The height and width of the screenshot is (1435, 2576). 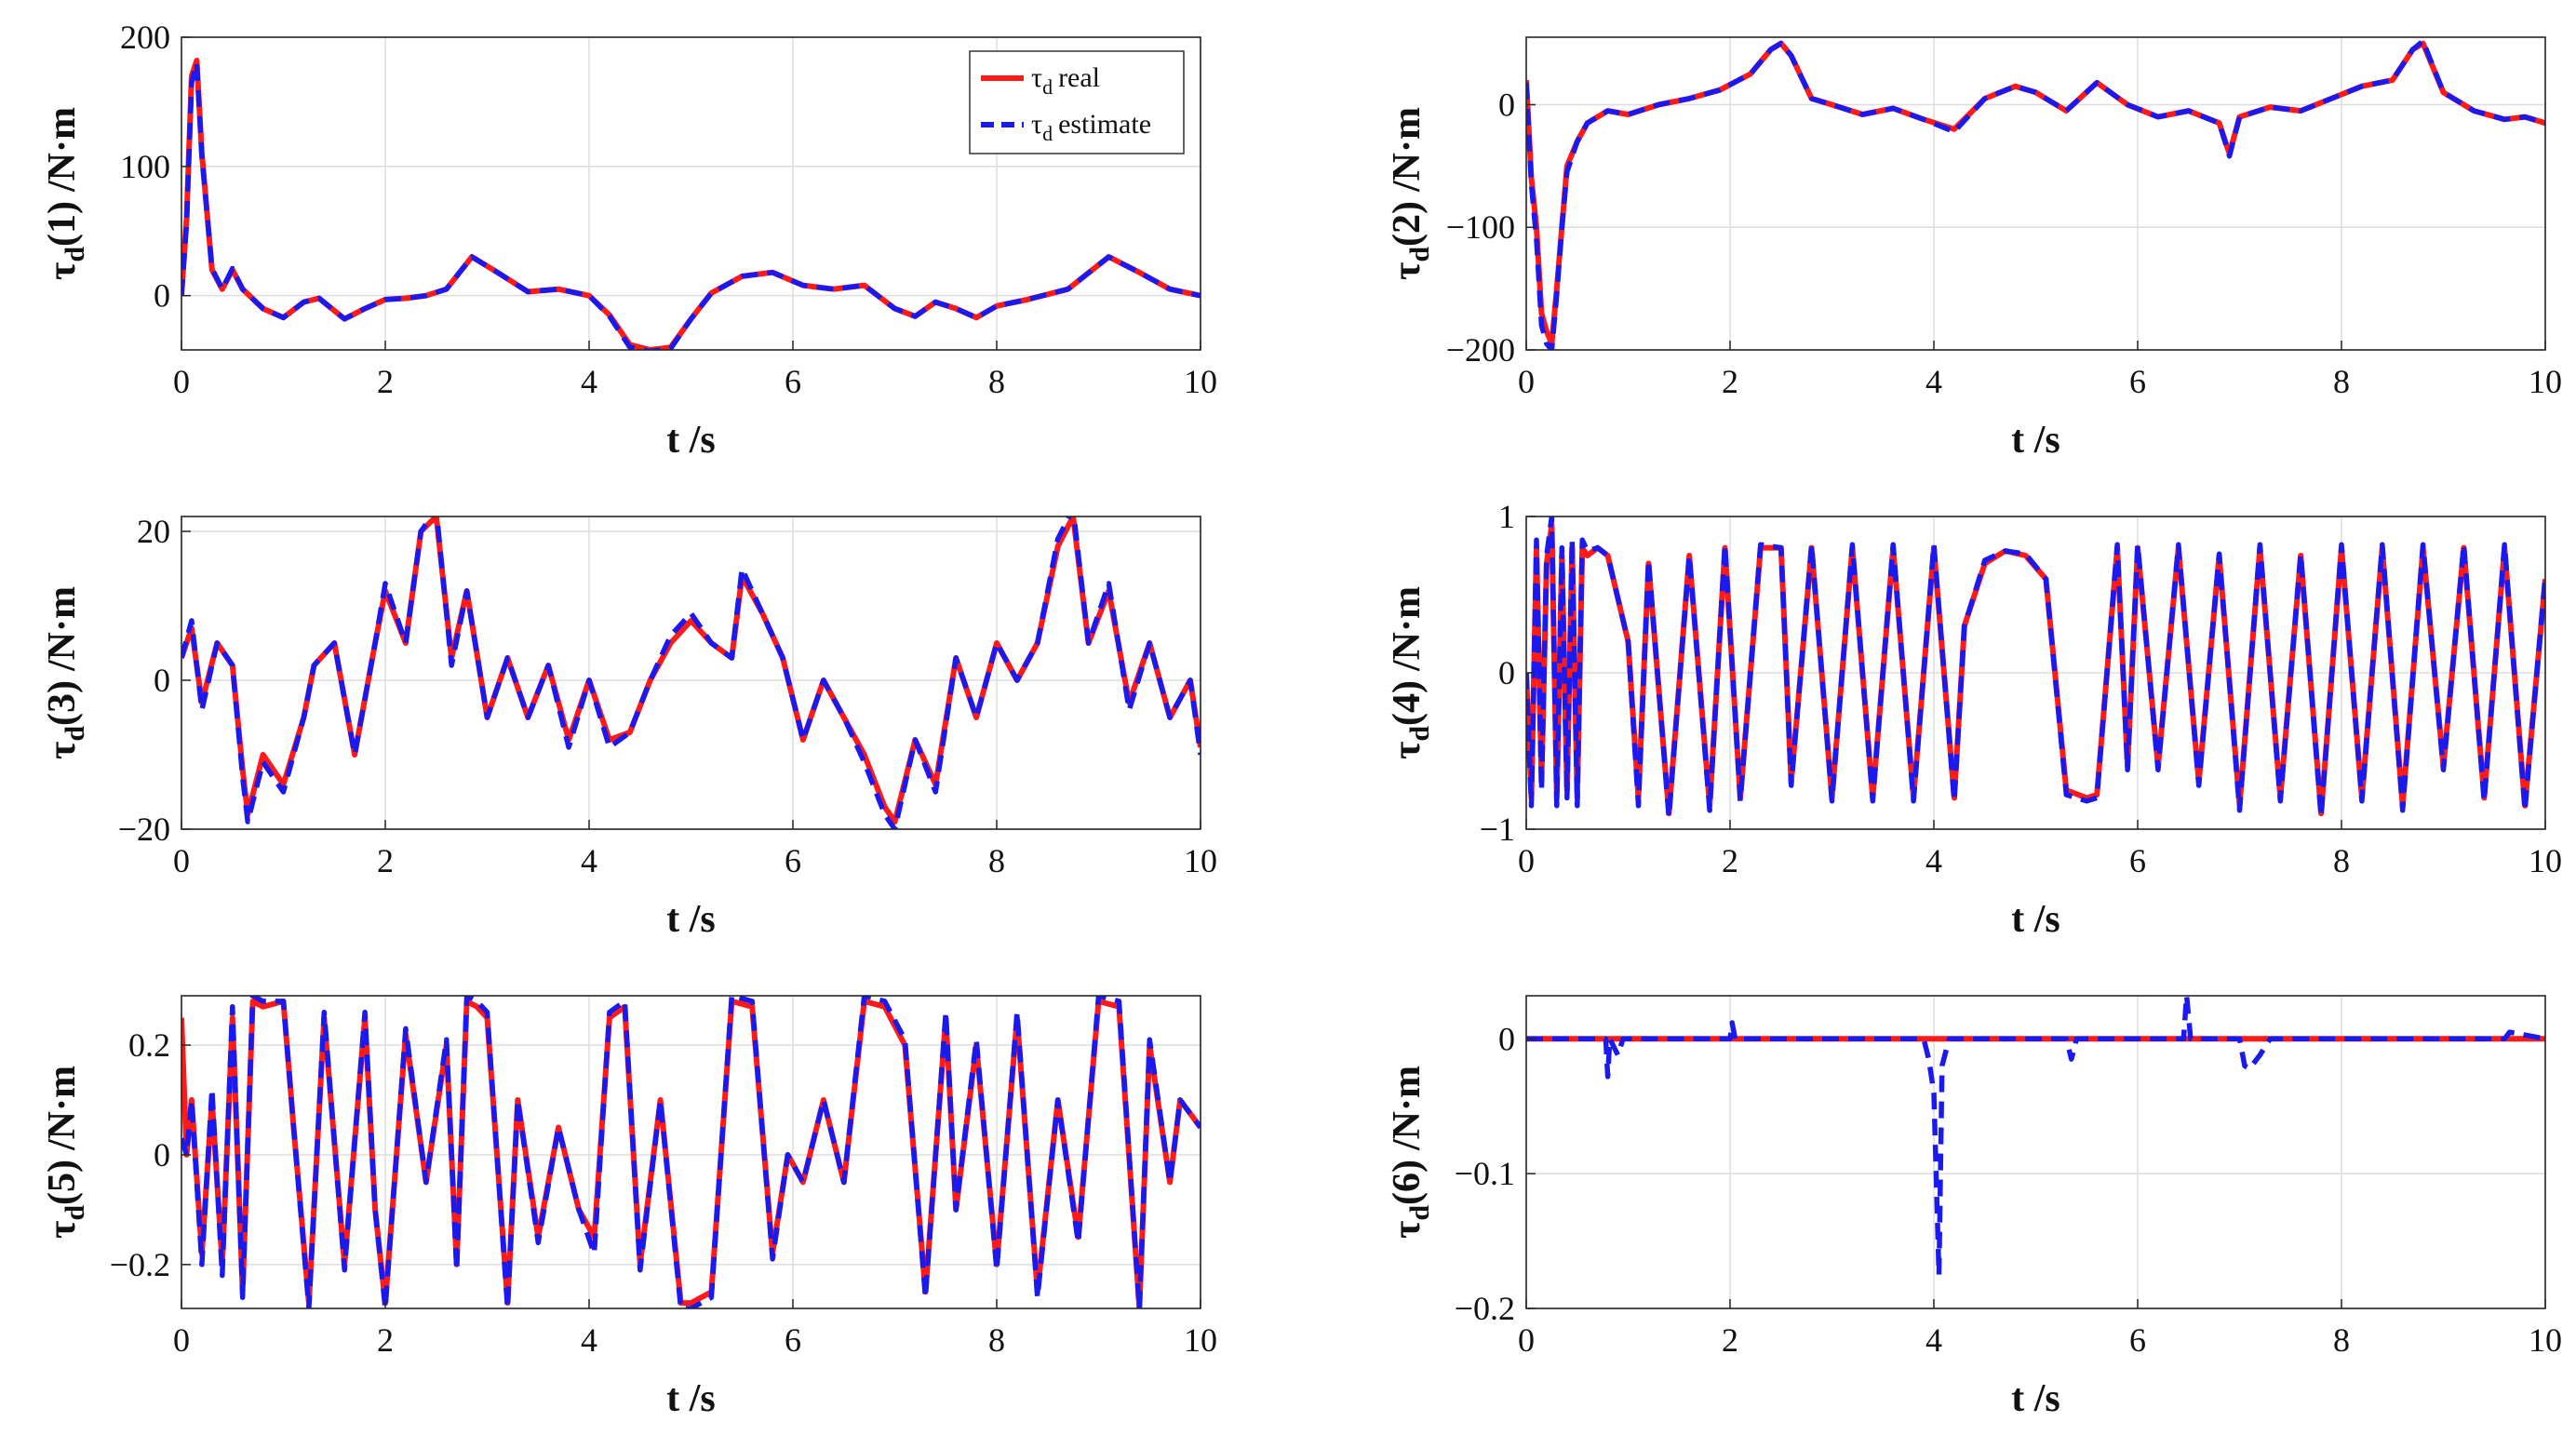 I want to click on legend-estimate-text: estimate, so click(x=1104, y=125).